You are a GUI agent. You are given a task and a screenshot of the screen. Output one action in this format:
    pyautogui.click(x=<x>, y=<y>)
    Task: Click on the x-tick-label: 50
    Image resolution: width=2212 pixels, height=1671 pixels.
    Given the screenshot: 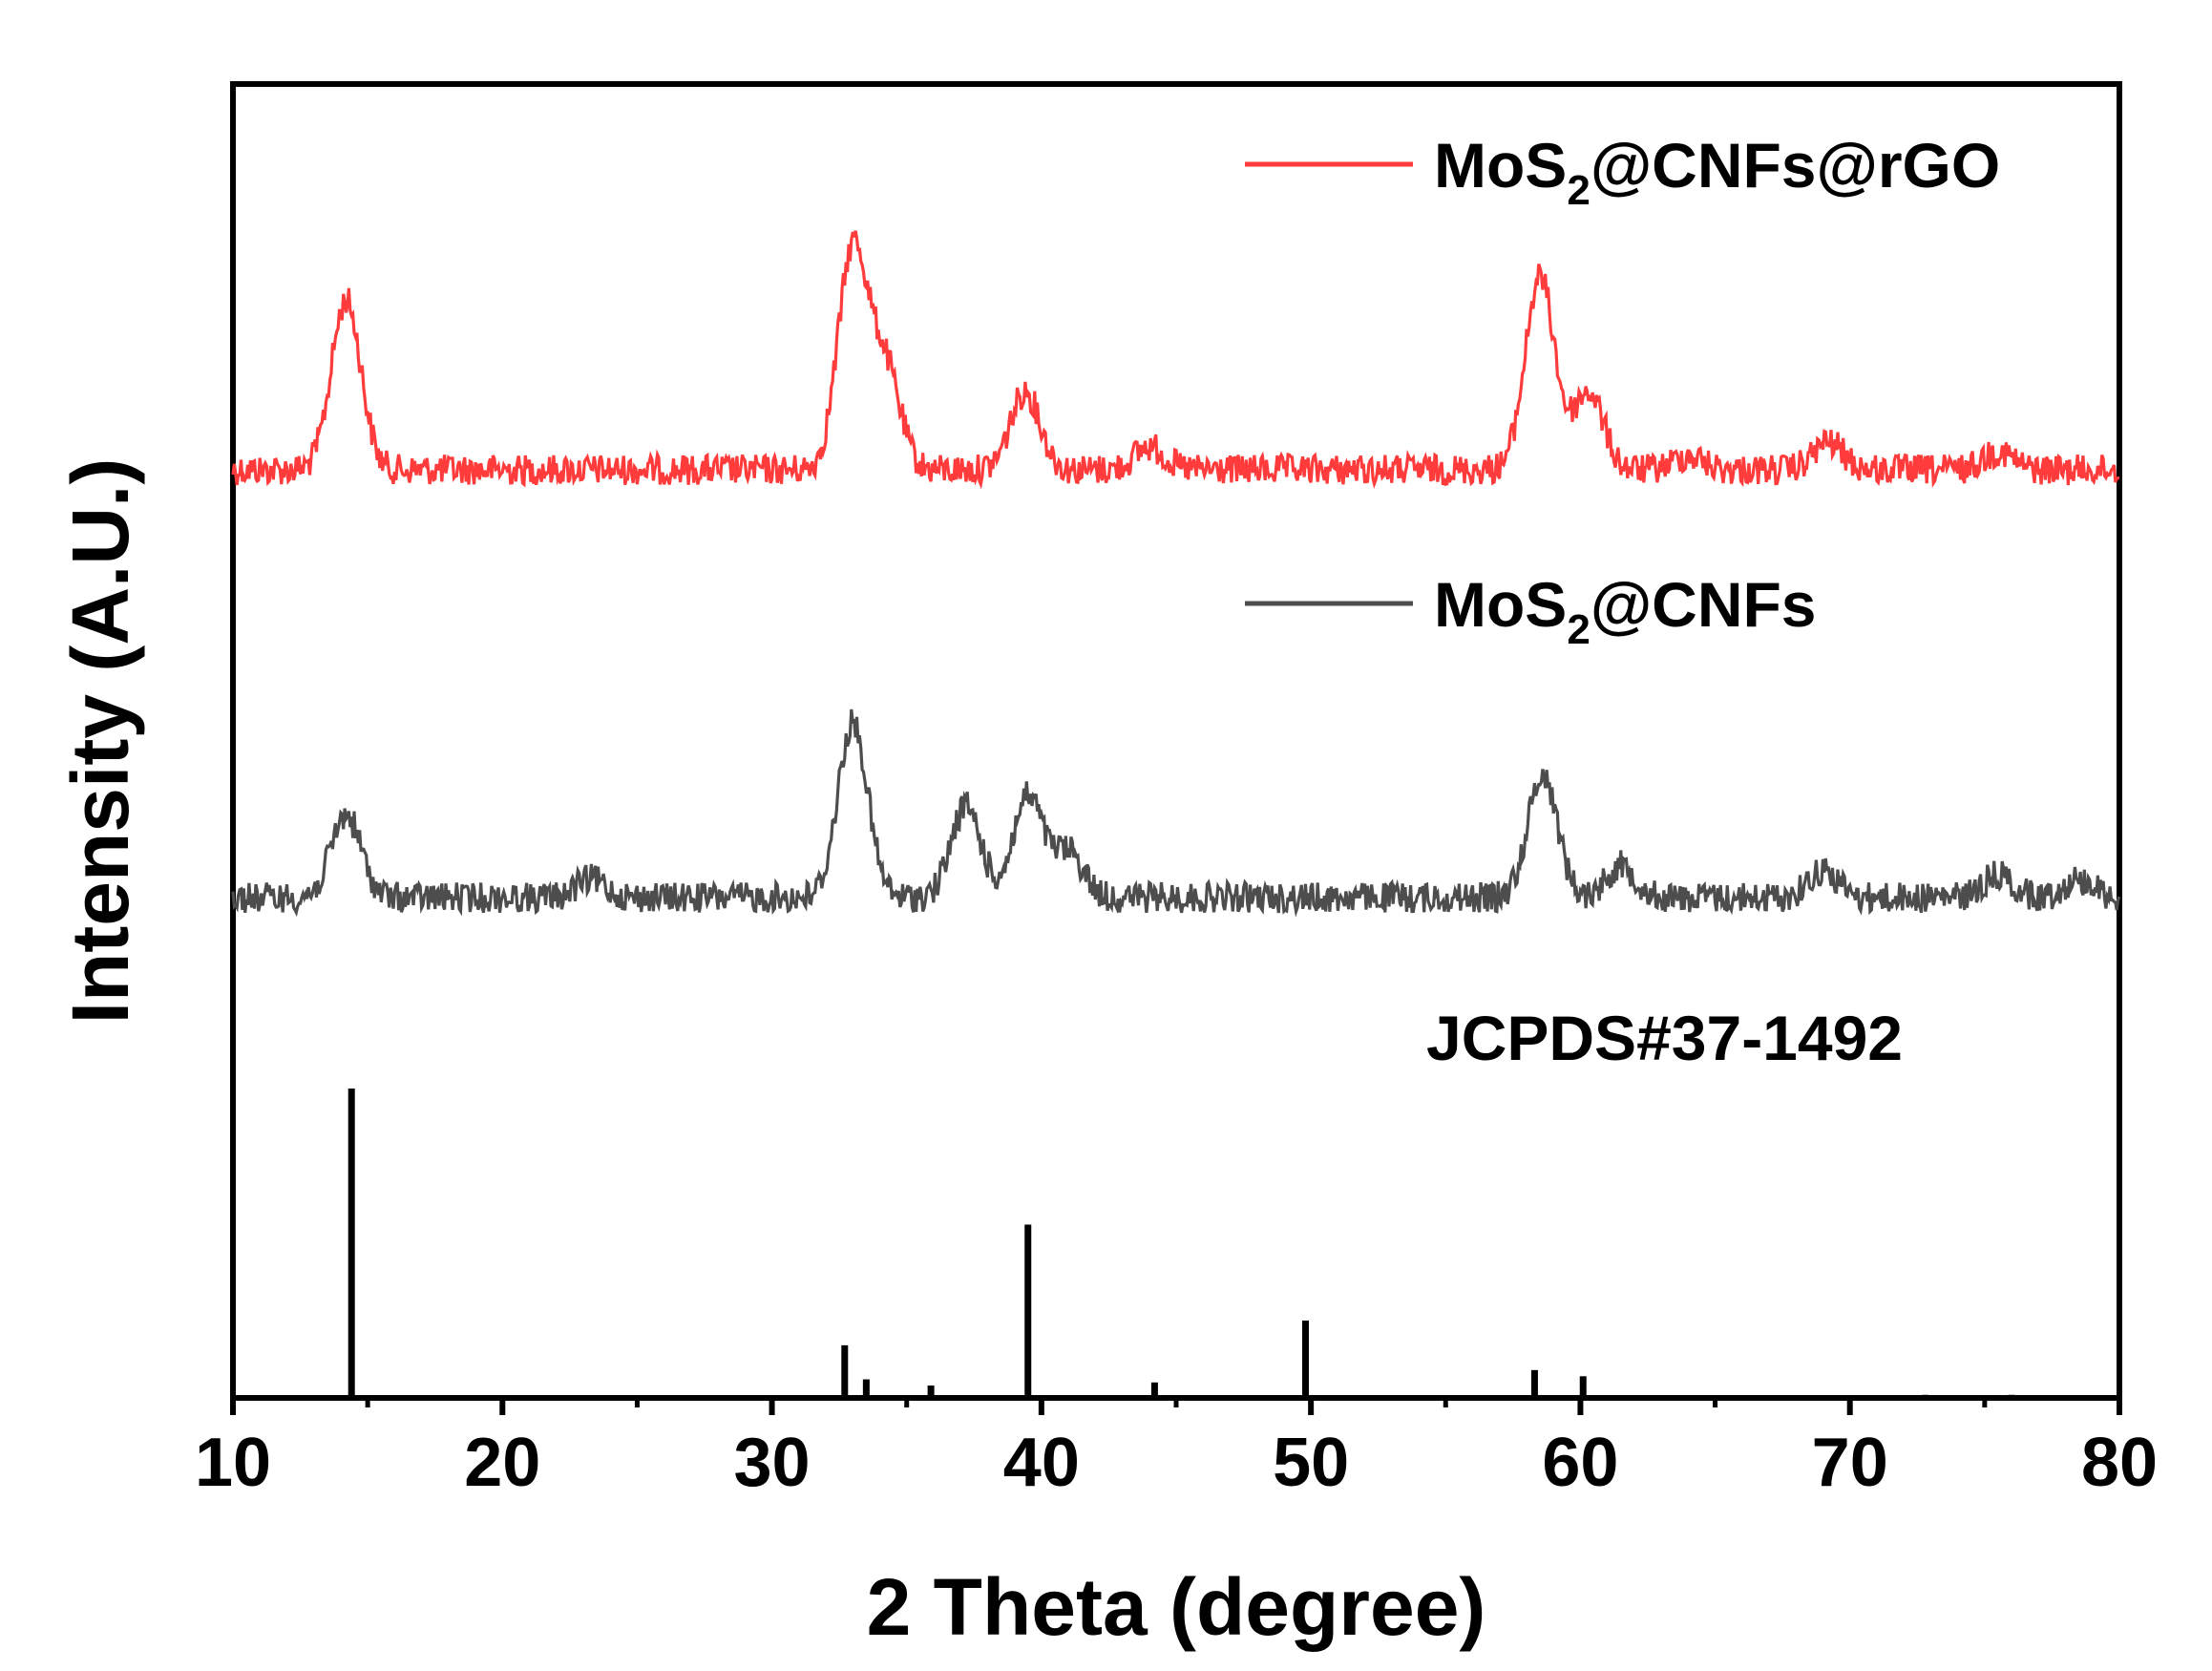 What is the action you would take?
    pyautogui.click(x=1311, y=1463)
    